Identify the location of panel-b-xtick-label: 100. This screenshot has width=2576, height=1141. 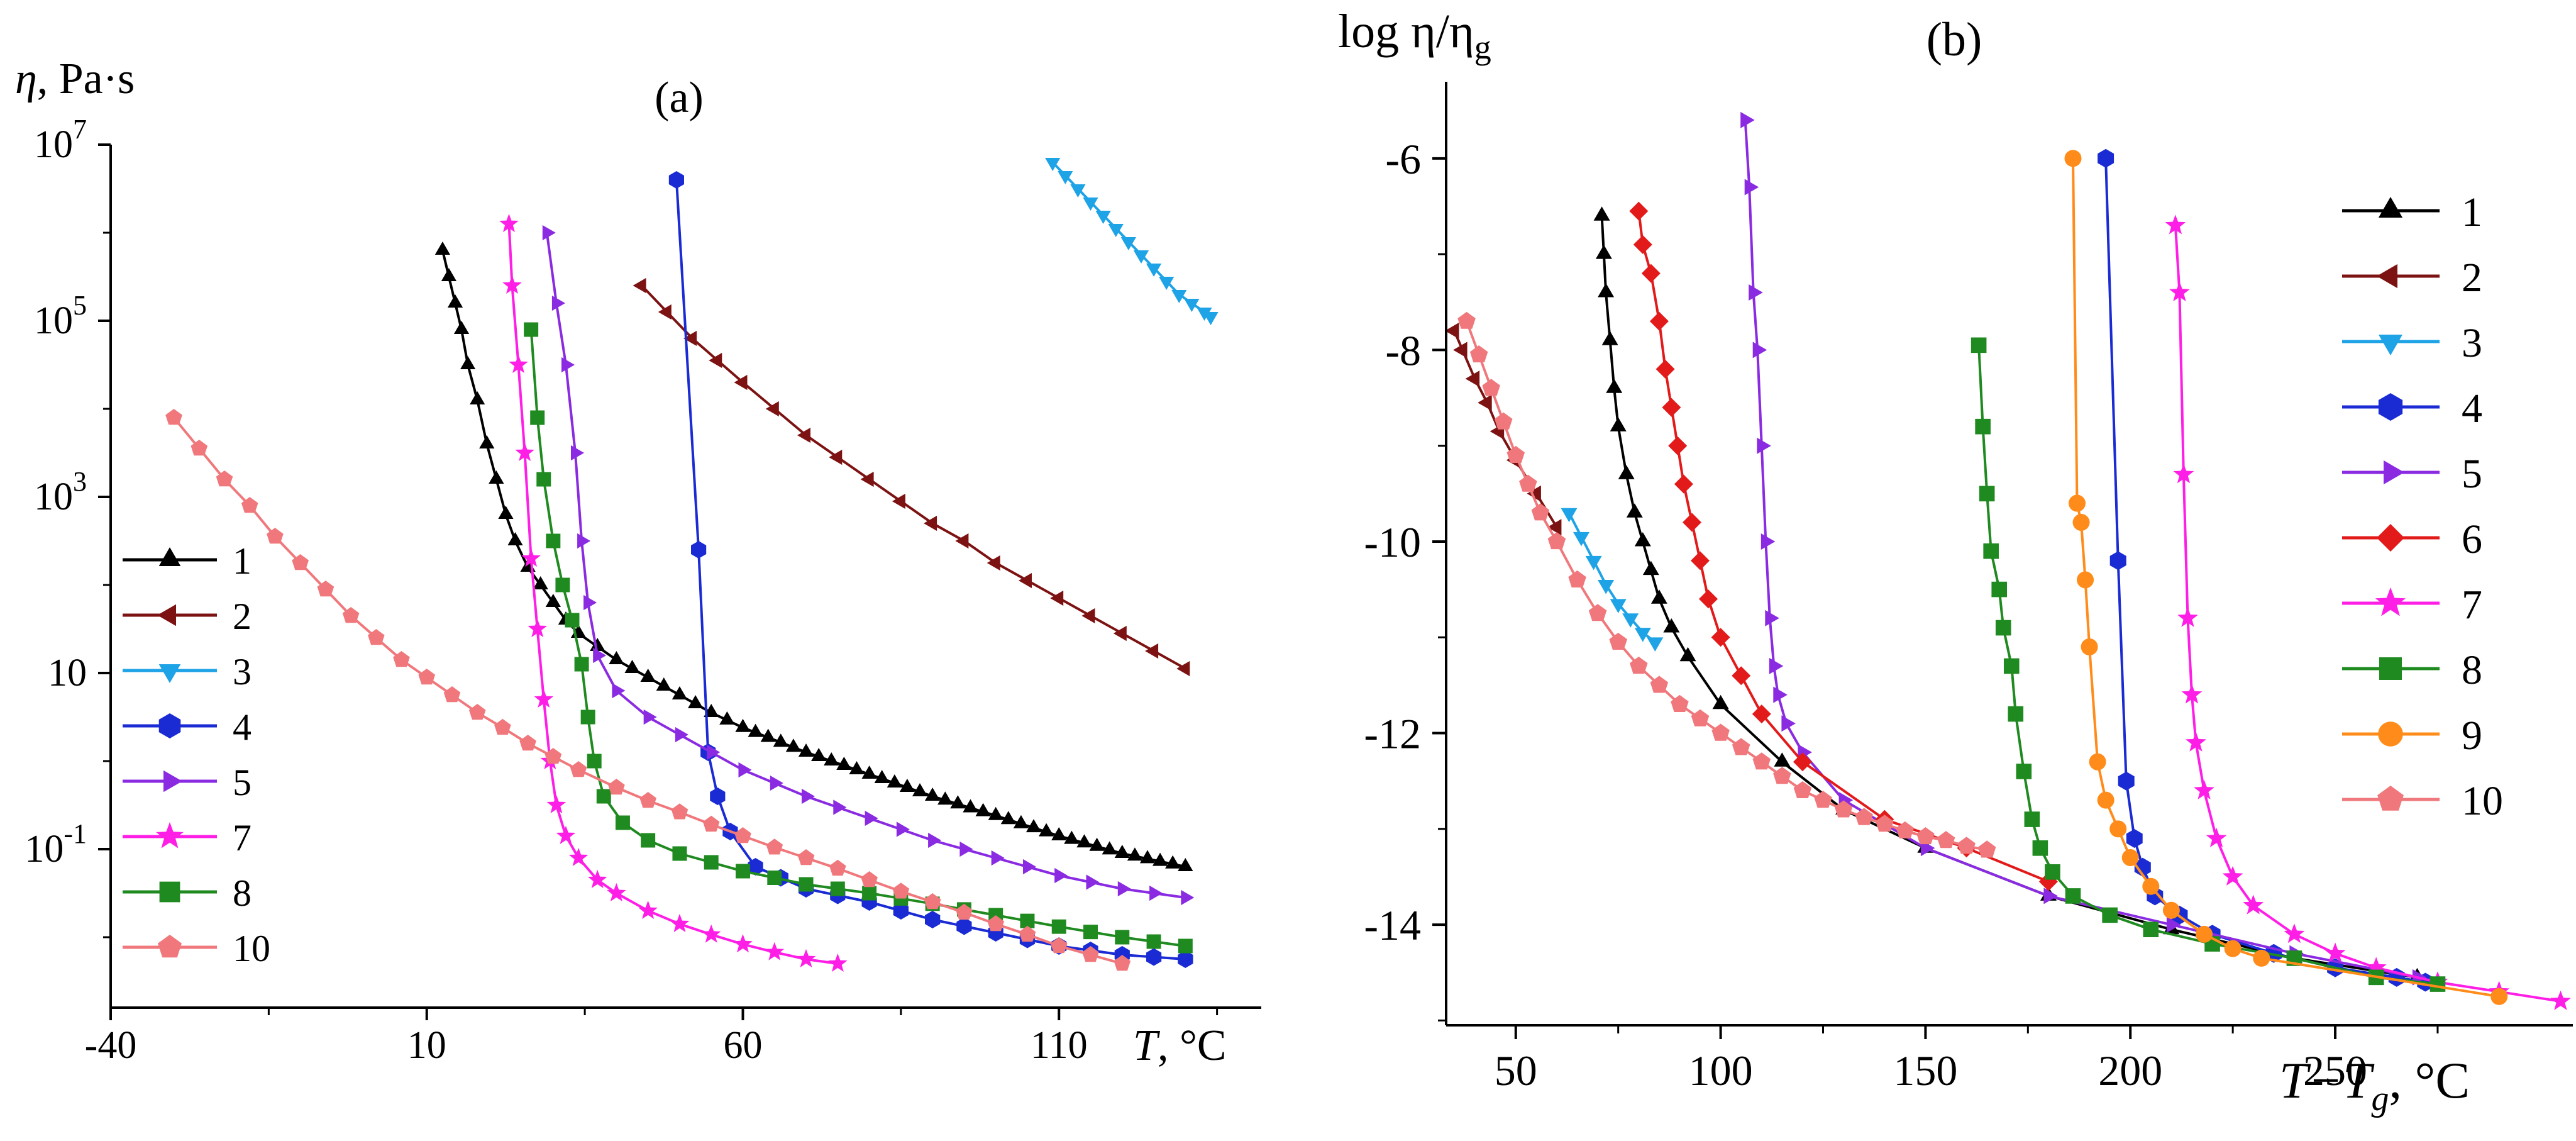
(1721, 1070).